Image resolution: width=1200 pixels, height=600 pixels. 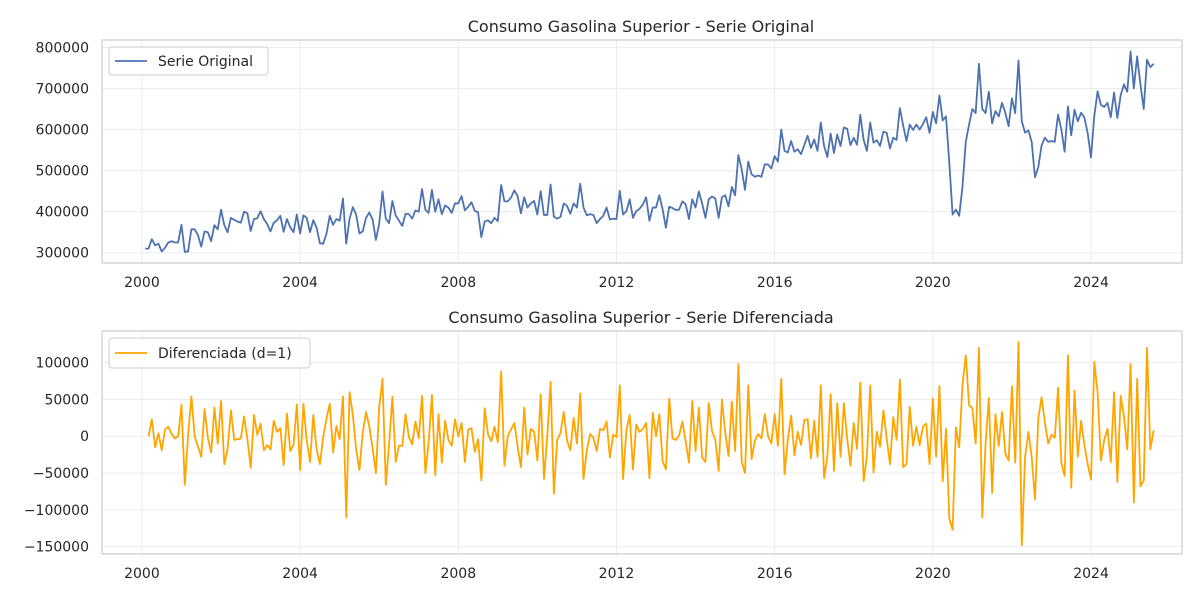 What do you see at coordinates (56, 511) in the screenshot?
I see `y-tick-label: −100000` at bounding box center [56, 511].